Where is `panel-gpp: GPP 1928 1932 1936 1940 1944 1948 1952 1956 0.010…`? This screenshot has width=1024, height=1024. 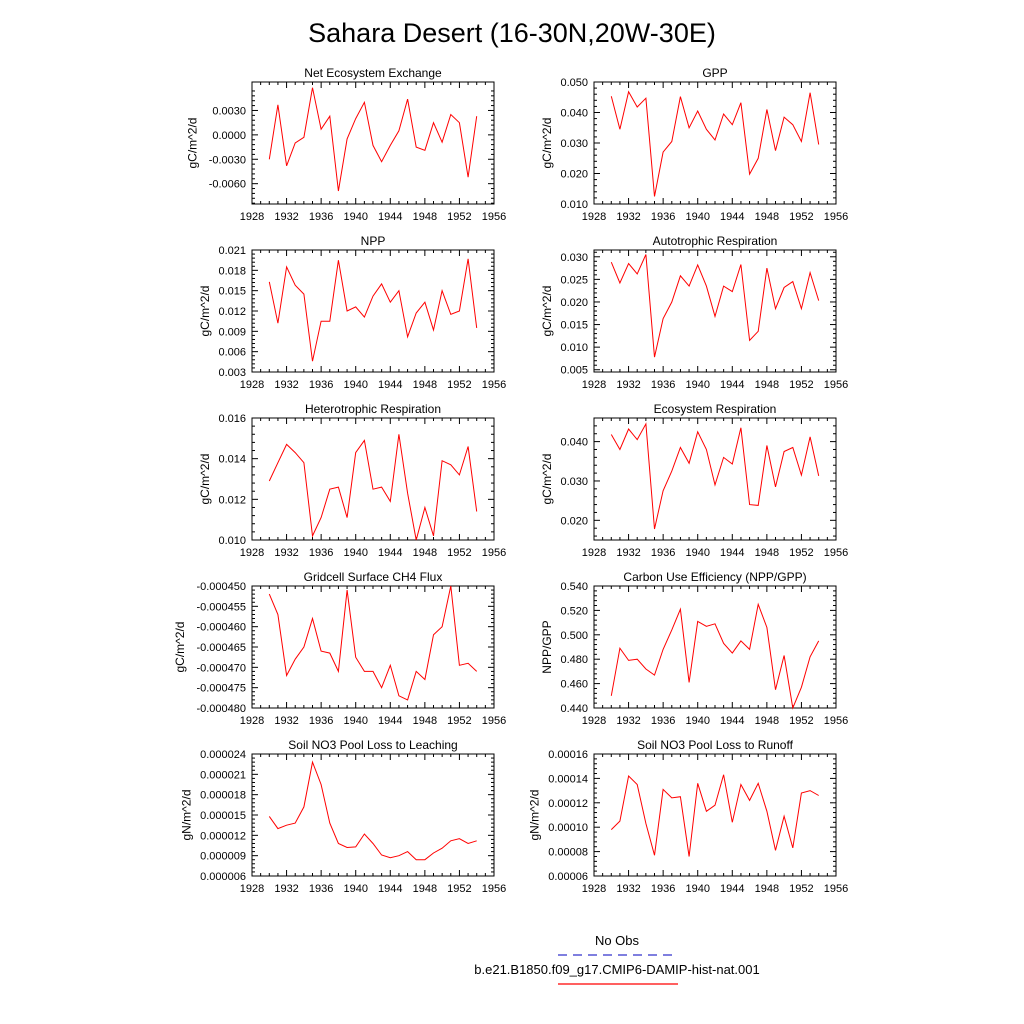 panel-gpp: GPP 1928 1932 1936 1940 1944 1948 1952 1956 0.010… is located at coordinates (694, 144).